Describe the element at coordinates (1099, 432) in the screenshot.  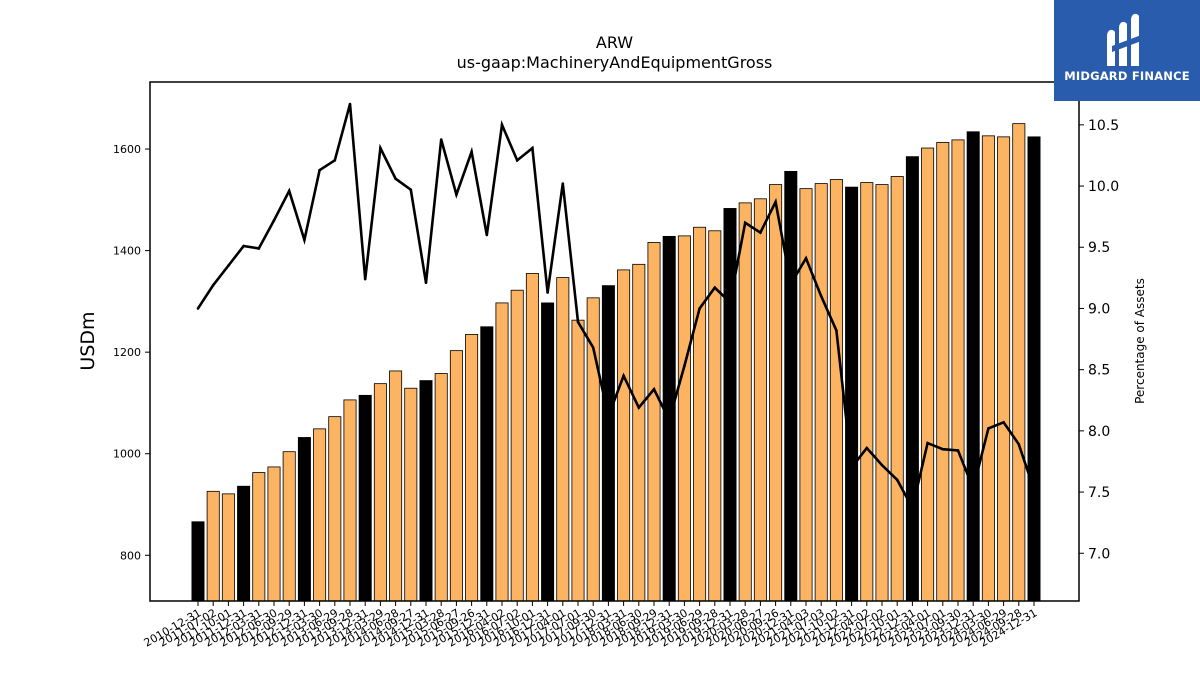
I see `y2-tick-label-8: 8.0` at that location.